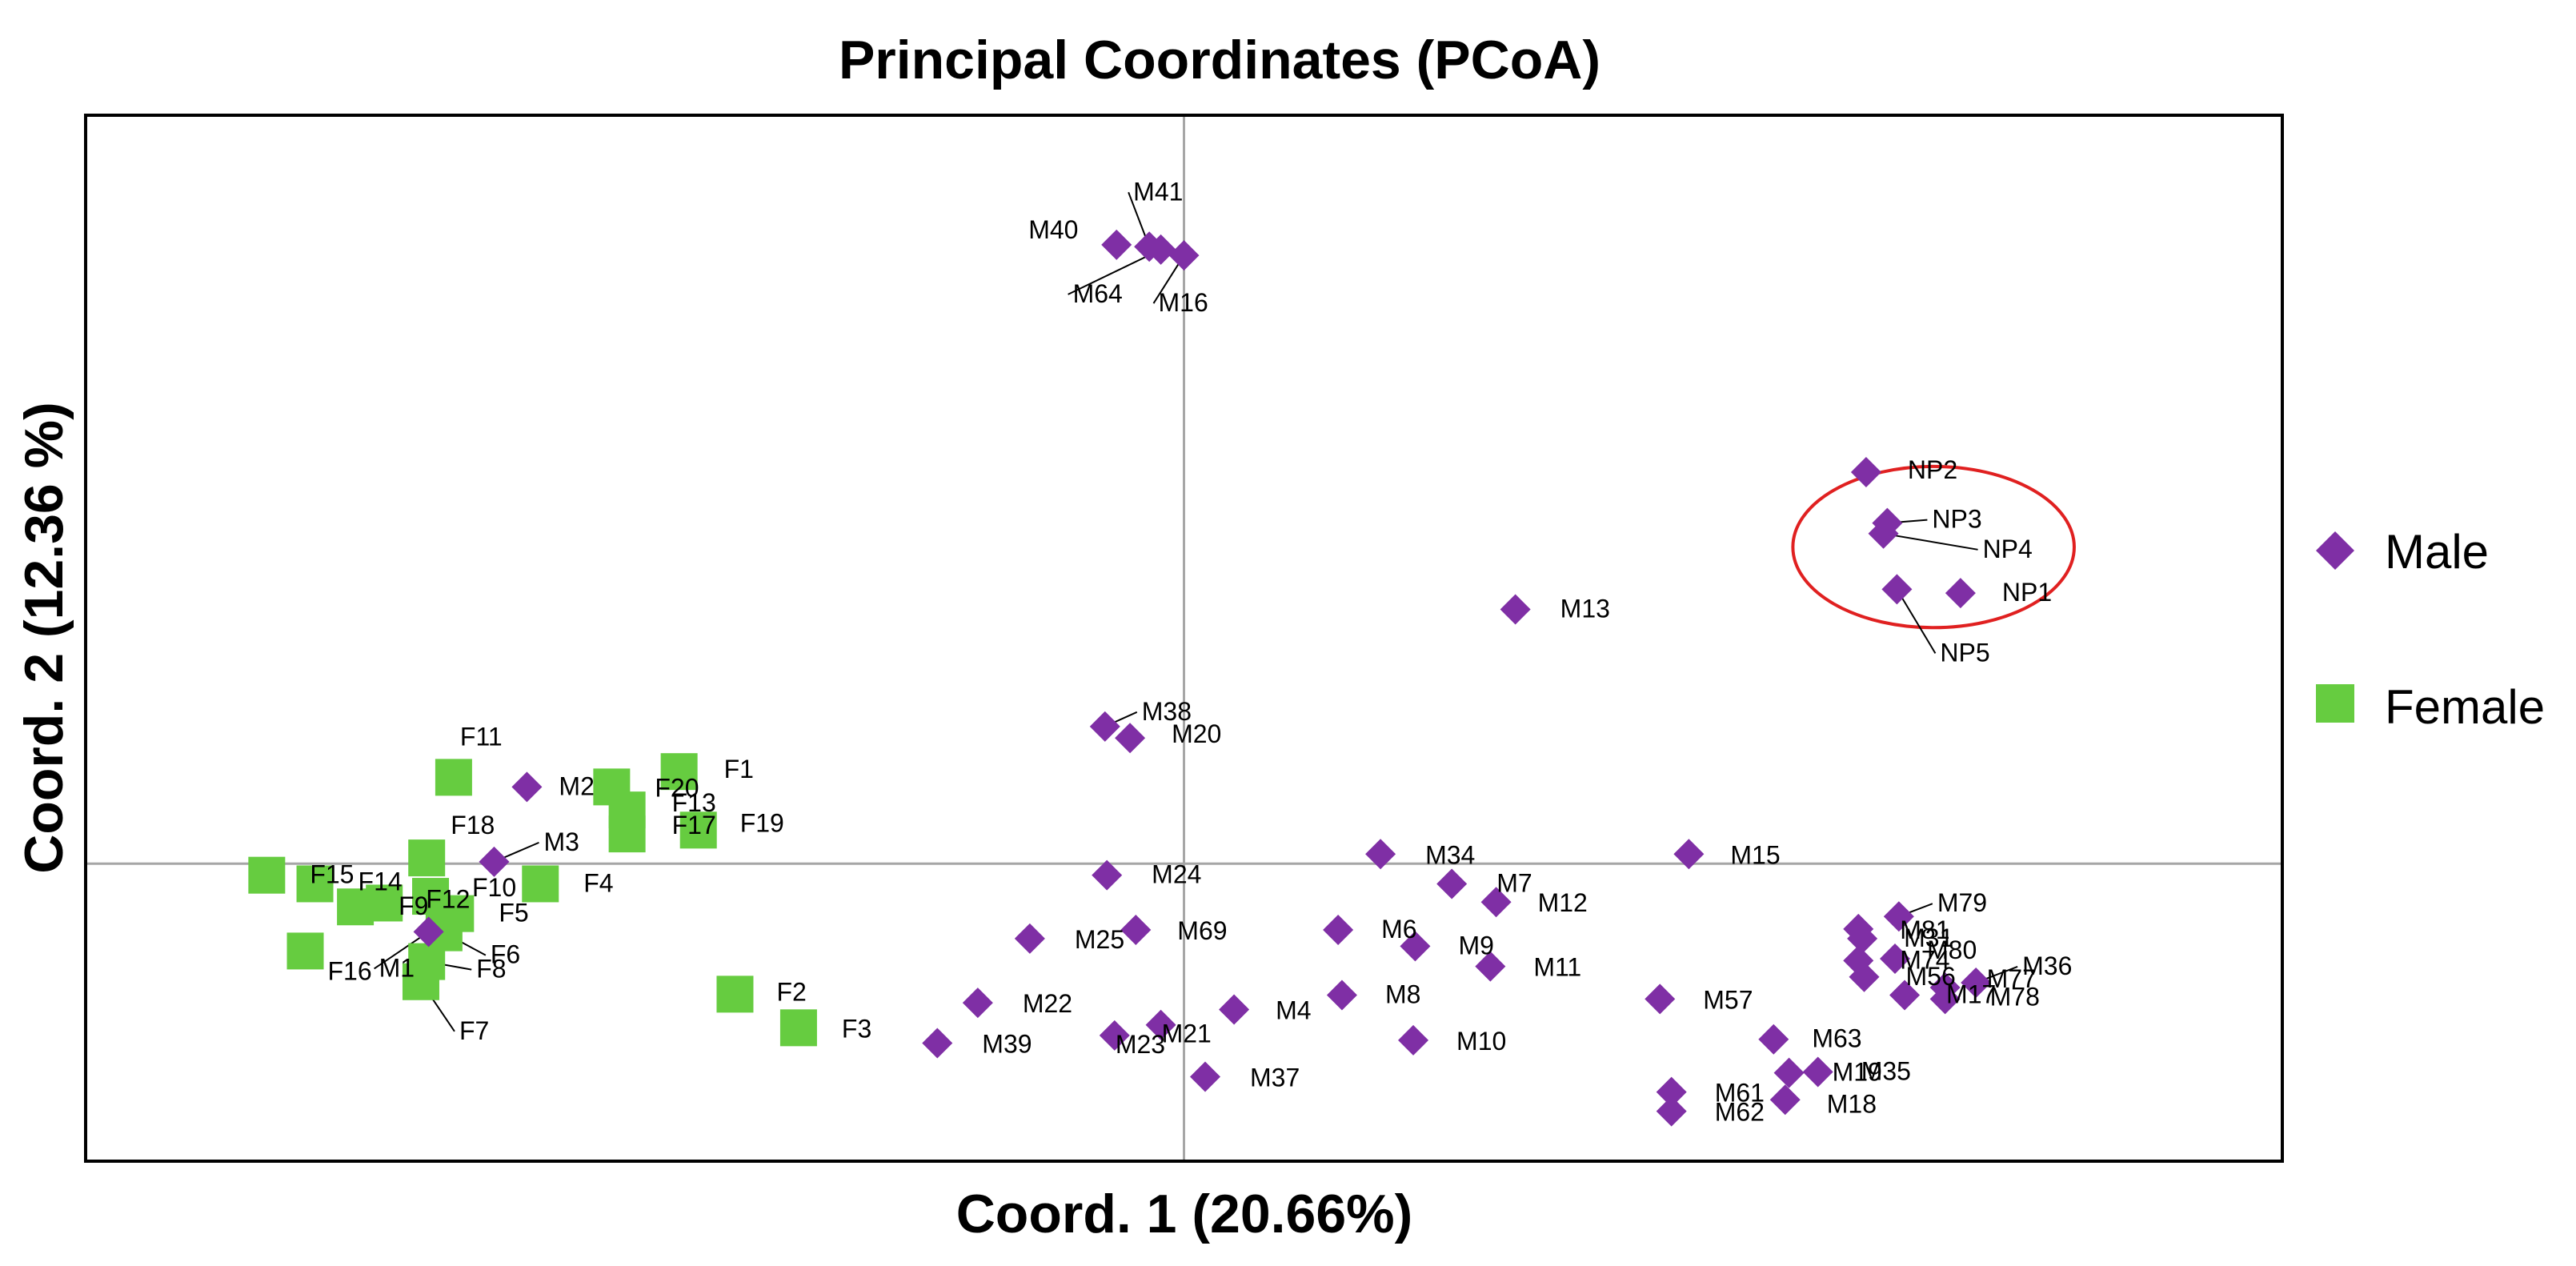 The image size is (2576, 1266). Describe the element at coordinates (1930, 976) in the screenshot. I see `label-m56: M56` at that location.